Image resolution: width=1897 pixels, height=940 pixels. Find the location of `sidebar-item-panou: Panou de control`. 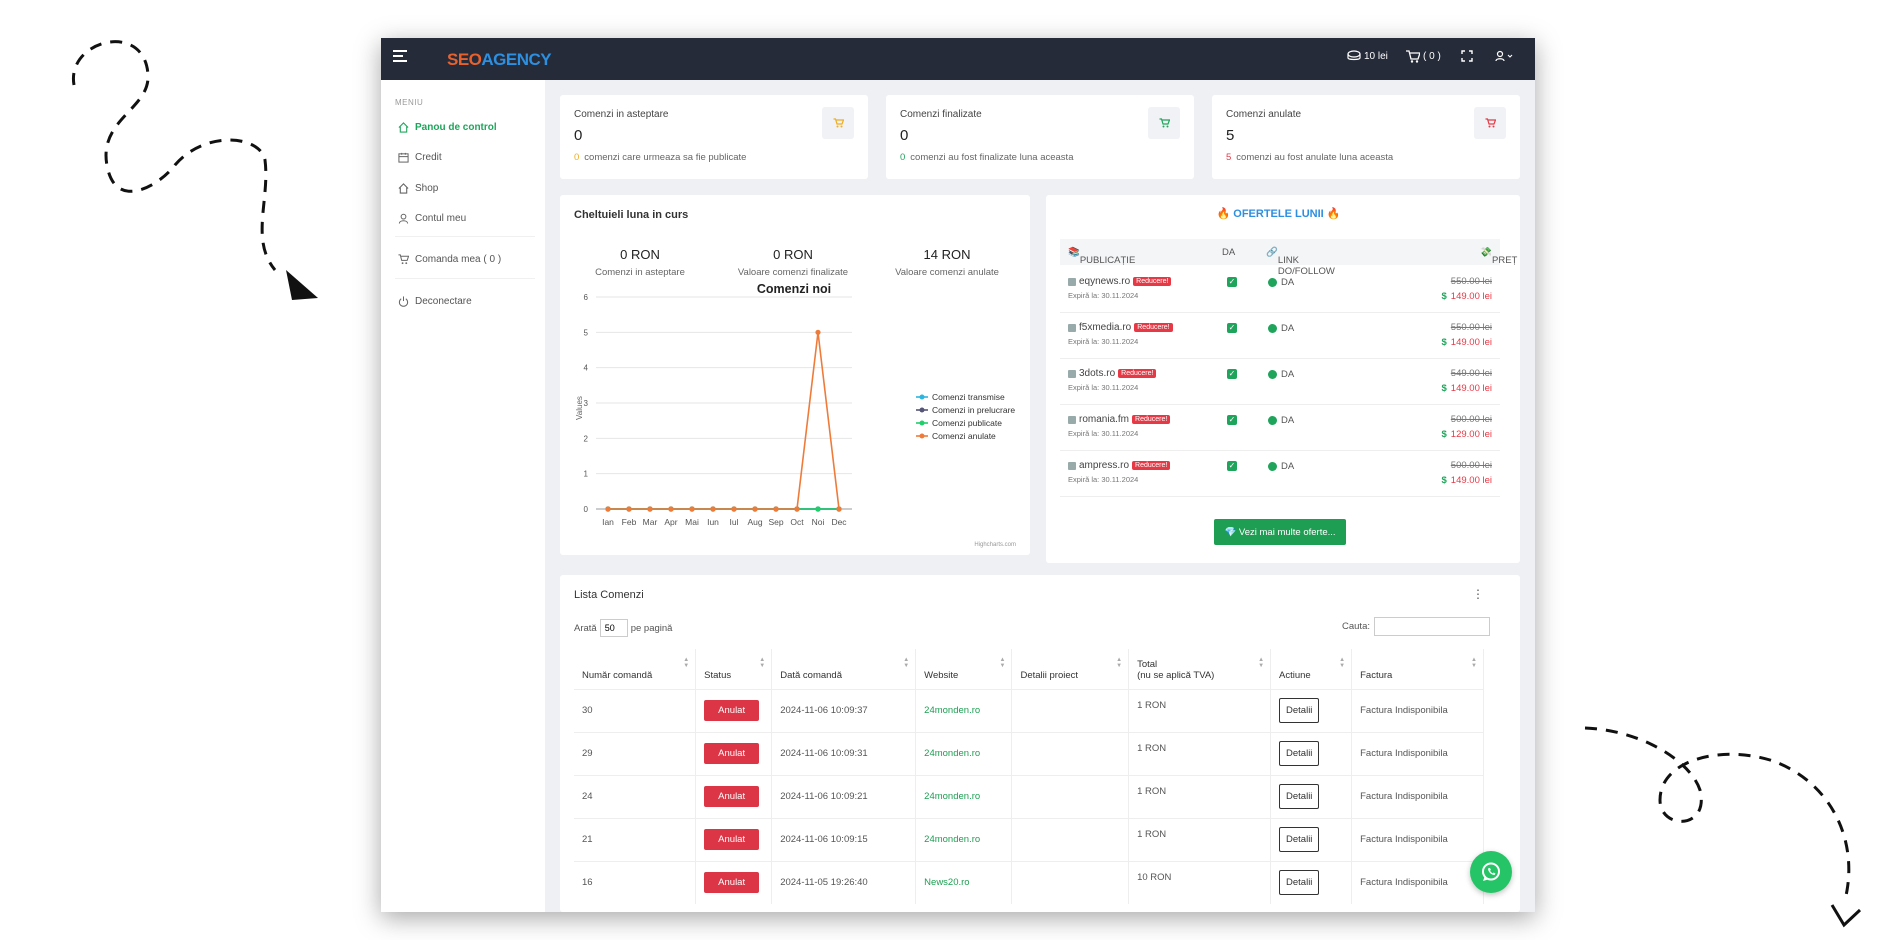

sidebar-item-panou: Panou de control is located at coordinates (447, 127).